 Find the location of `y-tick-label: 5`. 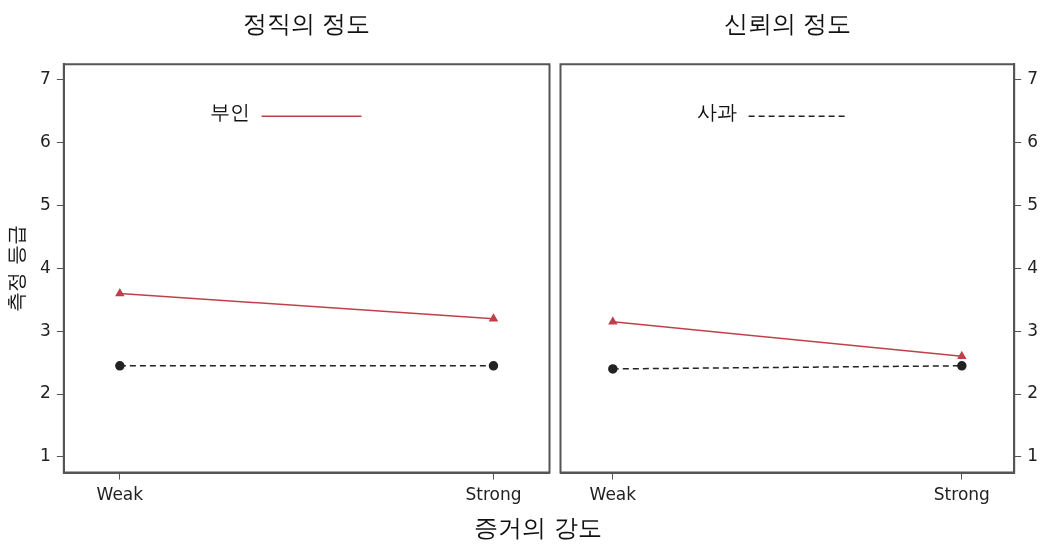

y-tick-label: 5 is located at coordinates (45, 203).